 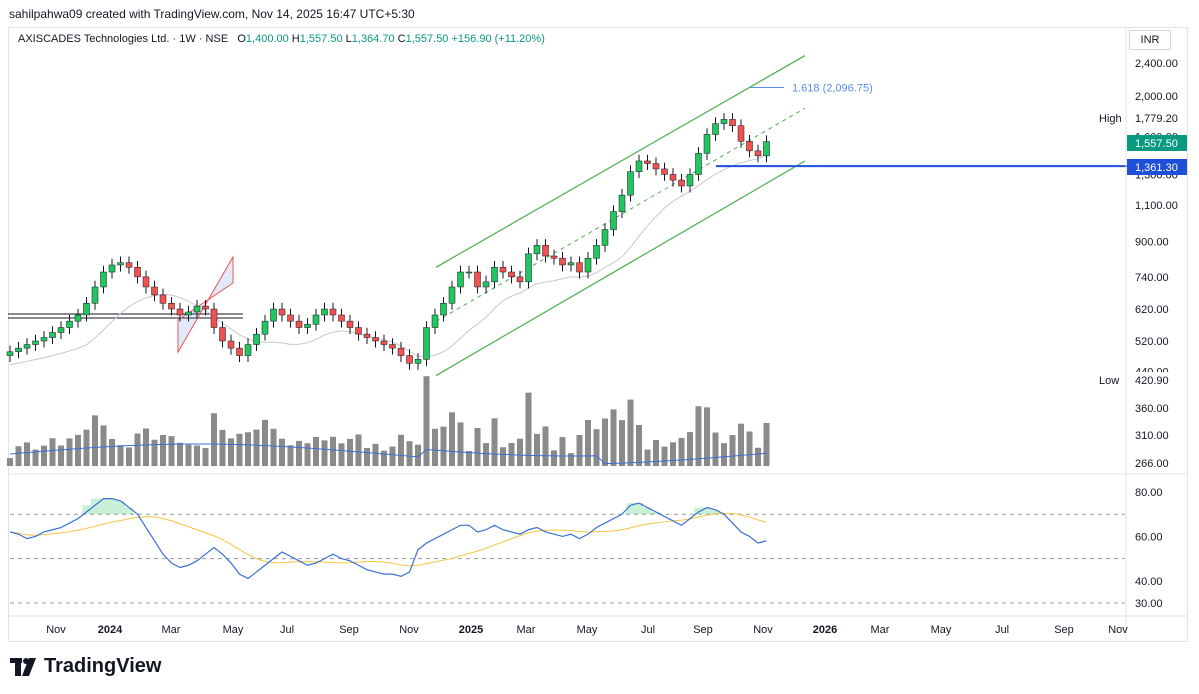 I want to click on price-axis-label: 1,100.00, so click(x=1156, y=206).